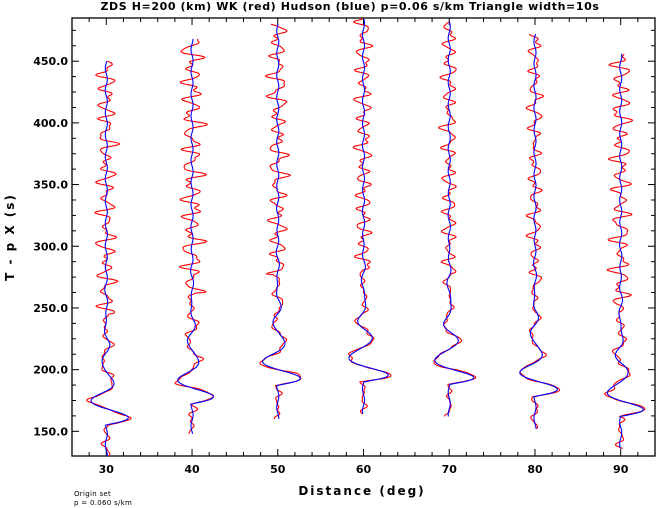 The height and width of the screenshot is (508, 659). Describe the element at coordinates (621, 469) in the screenshot. I see `x-tick-label: 90` at that location.